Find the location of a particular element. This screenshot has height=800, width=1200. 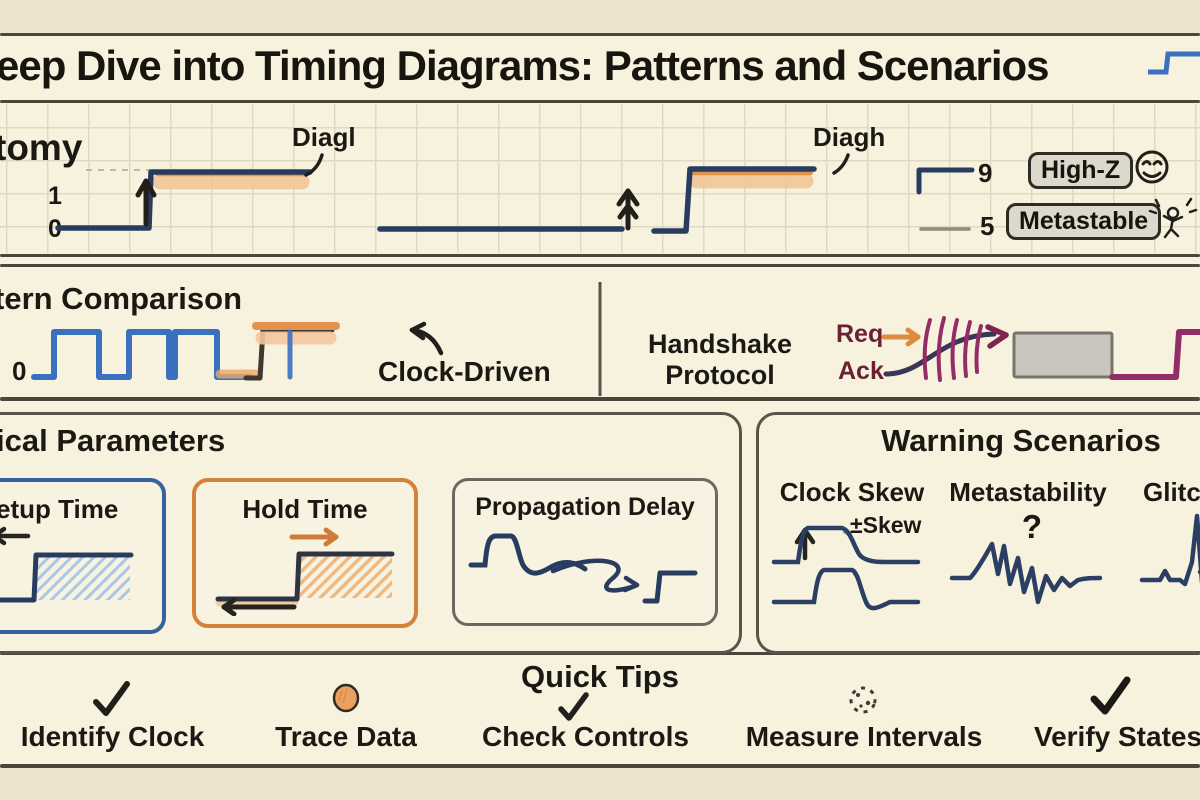

delay-arrow-icon is located at coordinates (595, 575).